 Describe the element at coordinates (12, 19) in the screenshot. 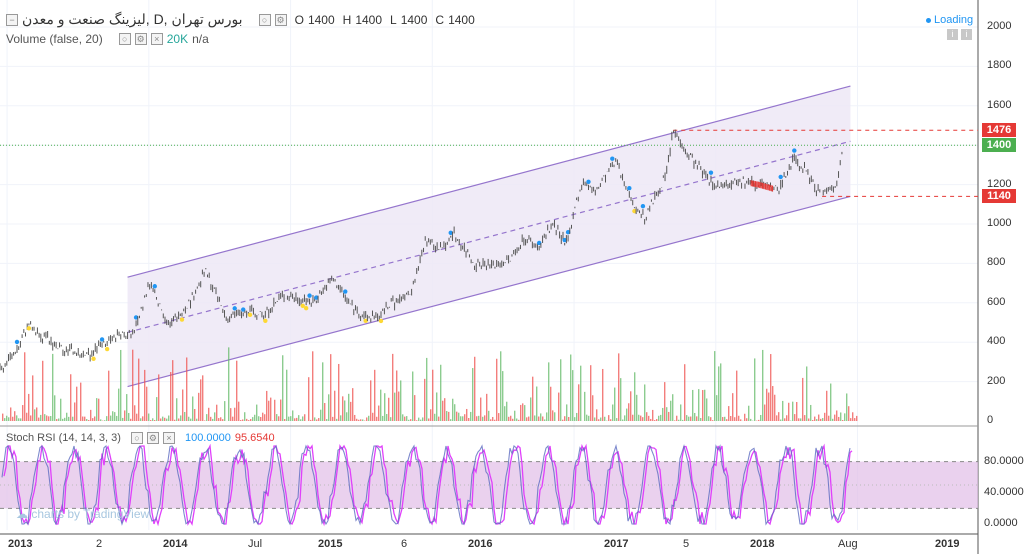

I see `collapse-icon: −` at that location.